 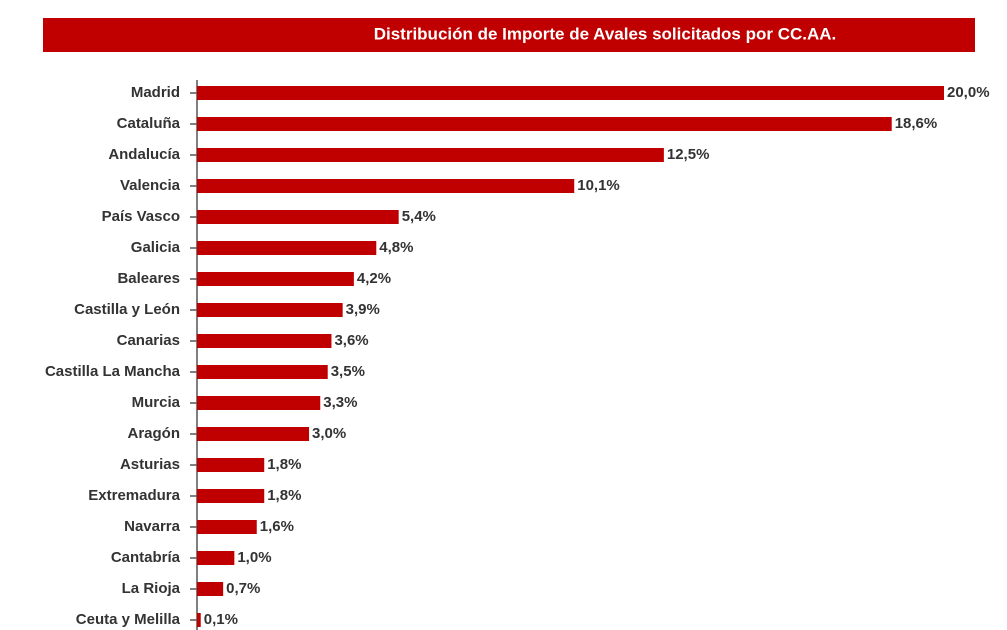 What do you see at coordinates (419, 216) in the screenshot?
I see `value-label: 5,4%` at bounding box center [419, 216].